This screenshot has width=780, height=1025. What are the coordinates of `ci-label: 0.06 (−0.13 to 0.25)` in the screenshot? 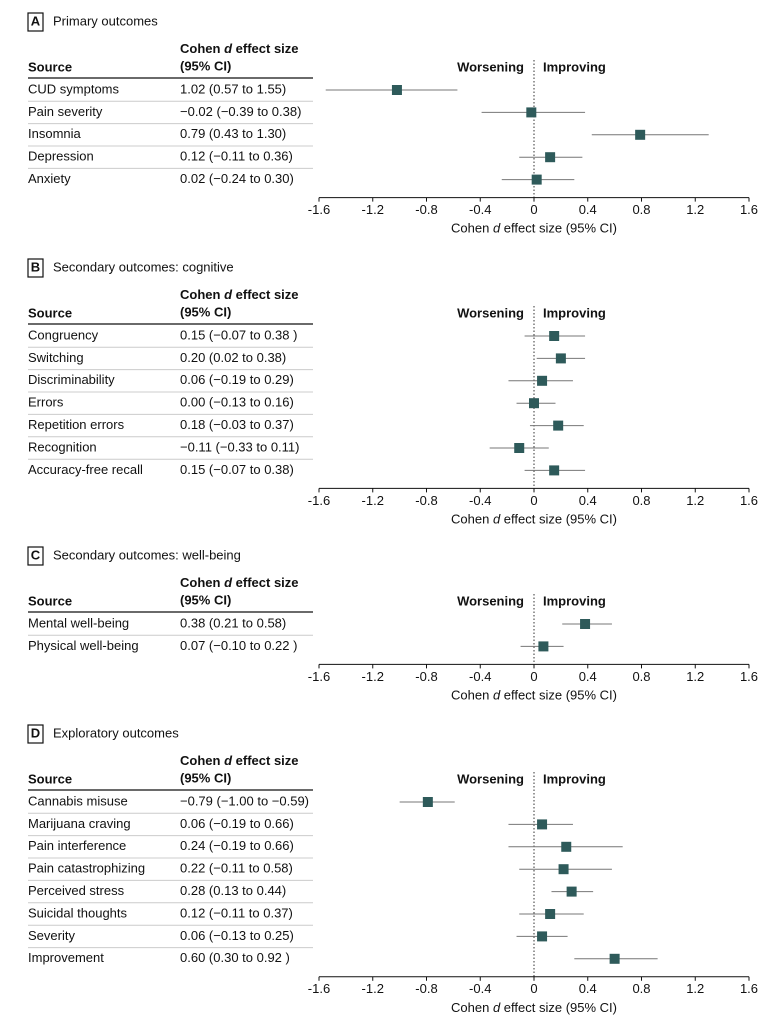 It's located at (237, 935).